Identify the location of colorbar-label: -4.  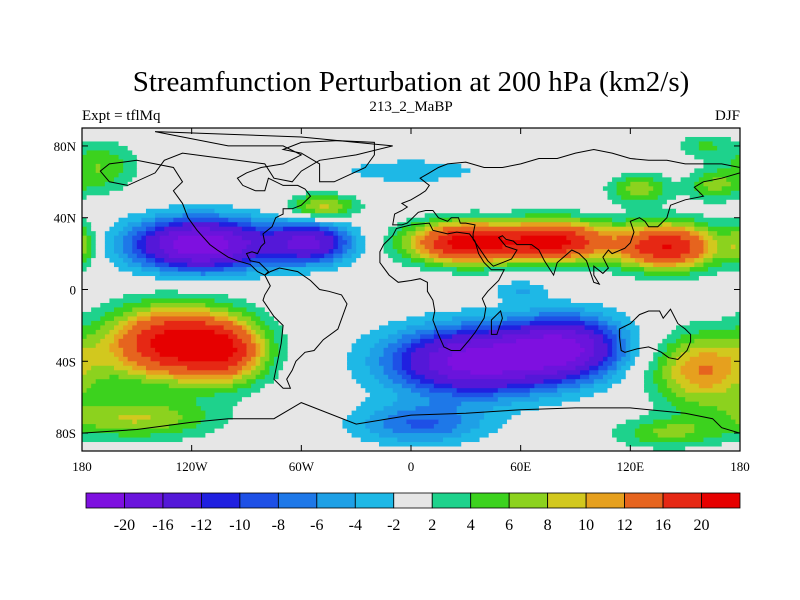
(355, 525).